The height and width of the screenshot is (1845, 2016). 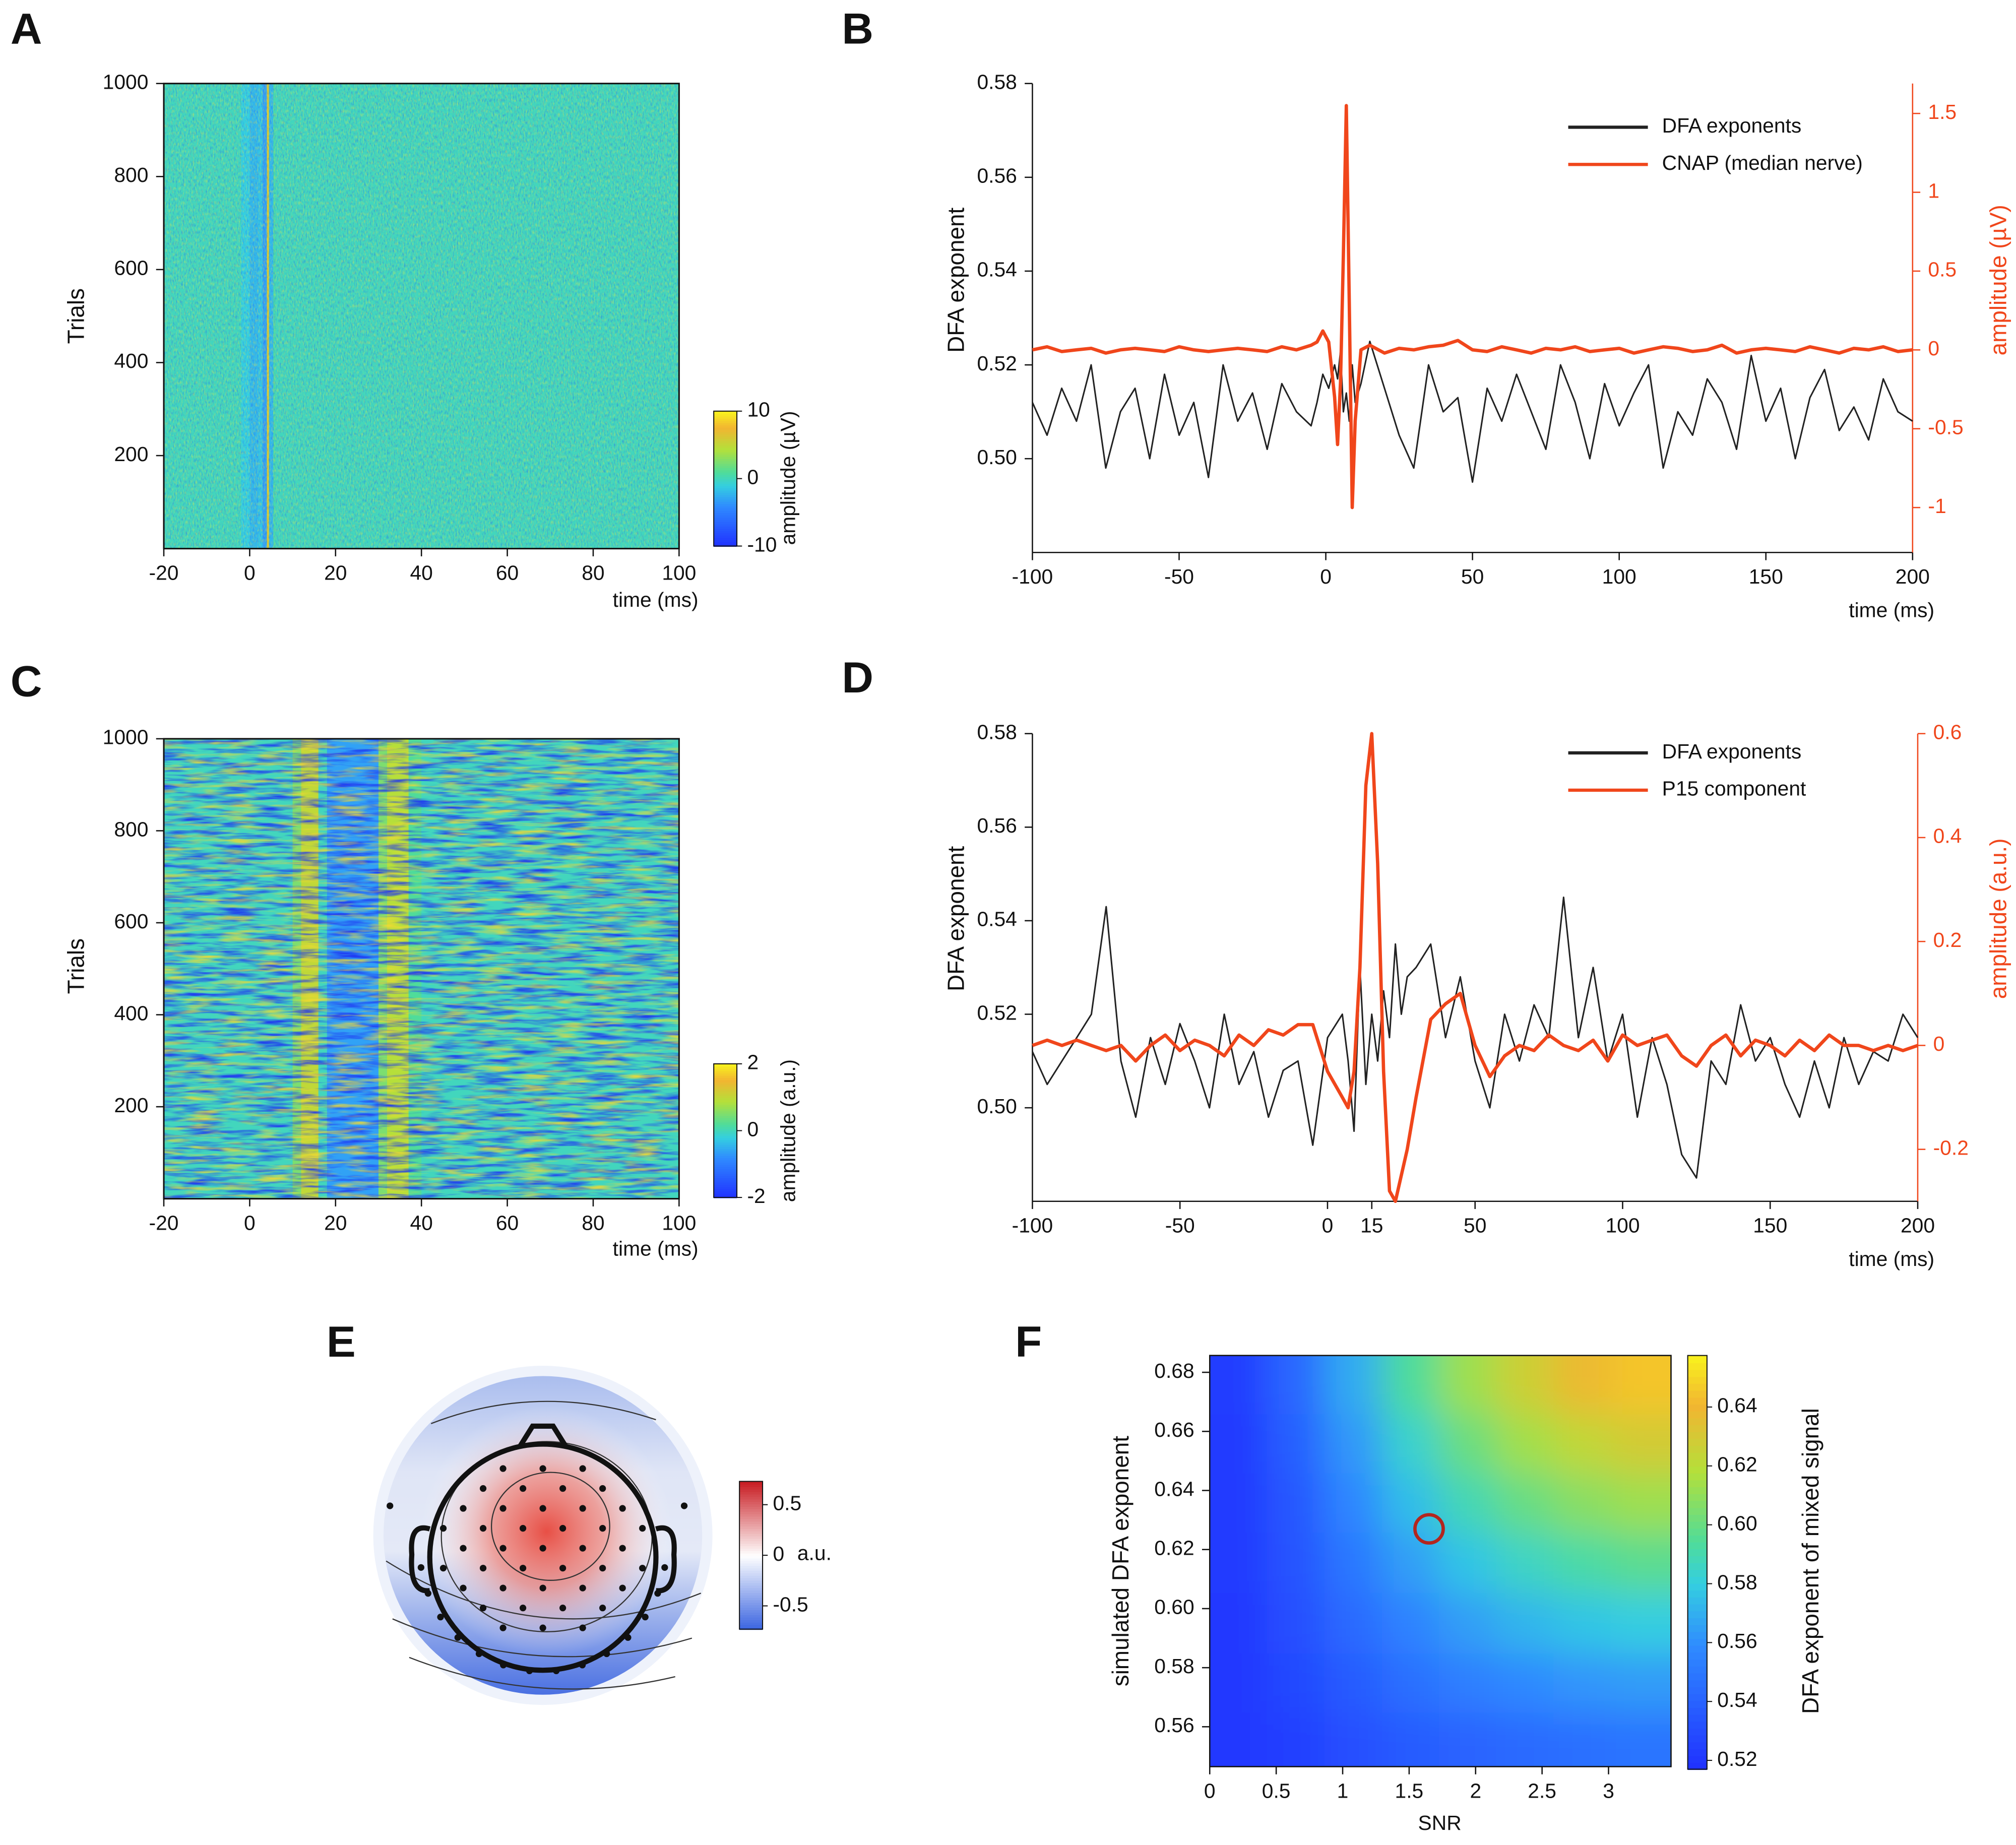 What do you see at coordinates (1737, 1640) in the screenshot?
I see `colorbar-tick-label: 0.56` at bounding box center [1737, 1640].